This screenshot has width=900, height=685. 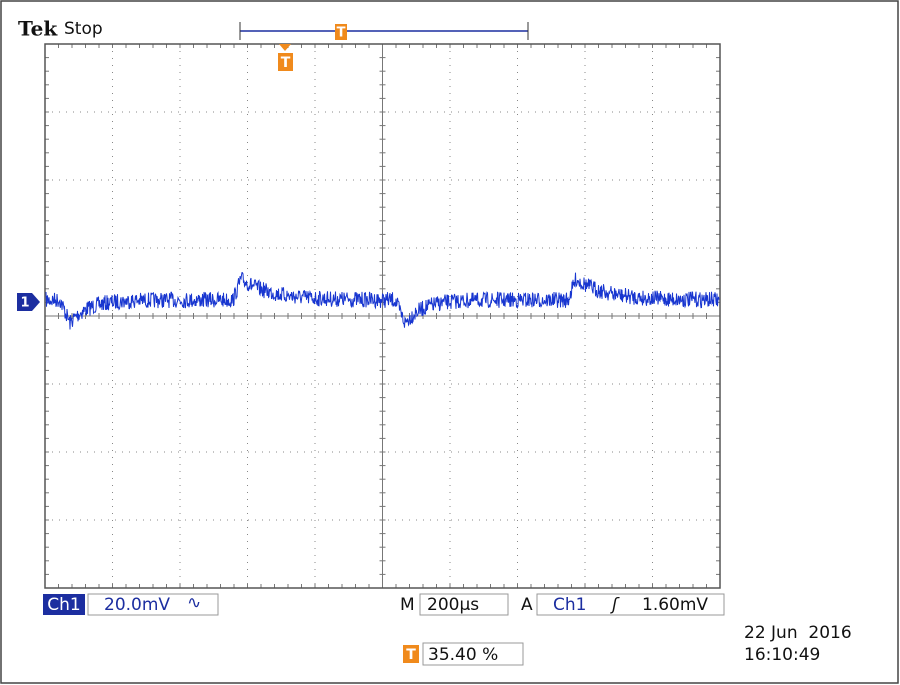 I want to click on trigger-pointer, so click(x=285, y=47).